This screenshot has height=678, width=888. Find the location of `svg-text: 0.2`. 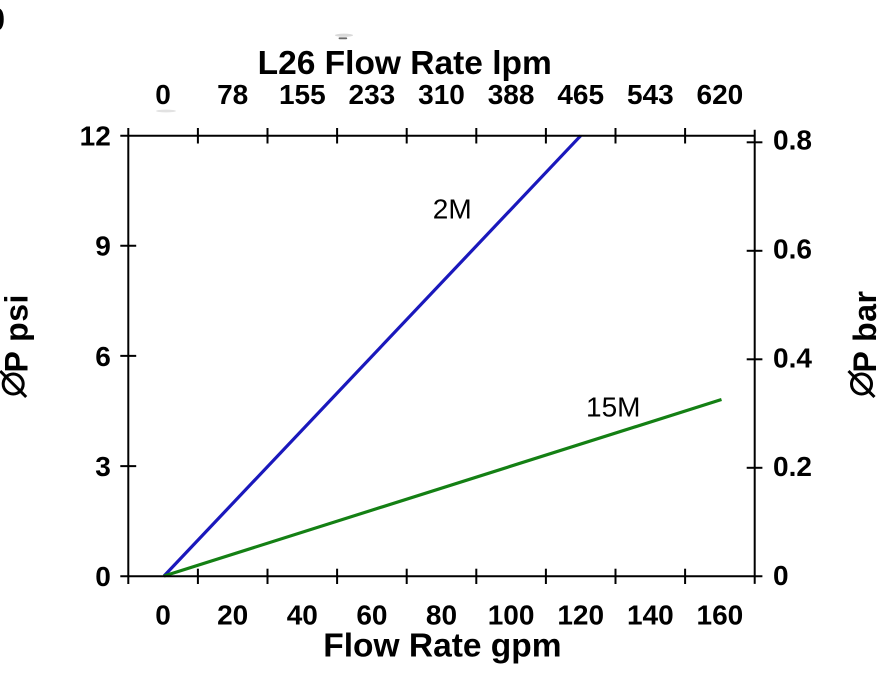

svg-text: 0.2 is located at coordinates (792, 466).